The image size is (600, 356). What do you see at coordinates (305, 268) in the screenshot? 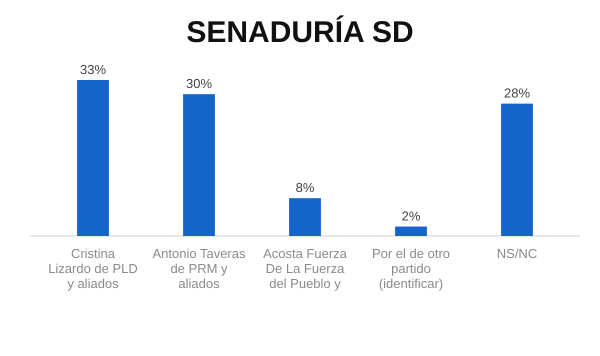
I see `x-tick-label: Acosta Fuerza De La Fuerza del Pueblo y` at bounding box center [305, 268].